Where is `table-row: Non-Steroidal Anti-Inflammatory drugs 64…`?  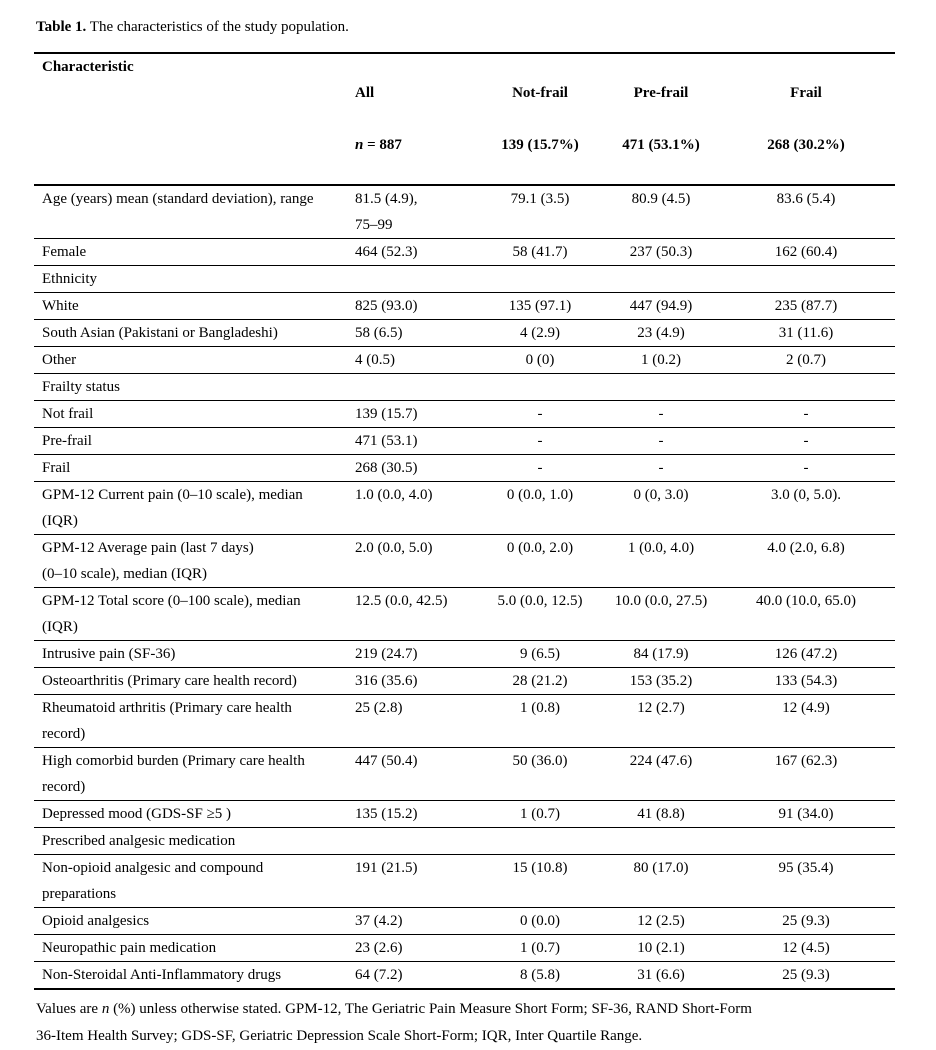 table-row: Non-Steroidal Anti-Inflammatory drugs 64… is located at coordinates (464, 975).